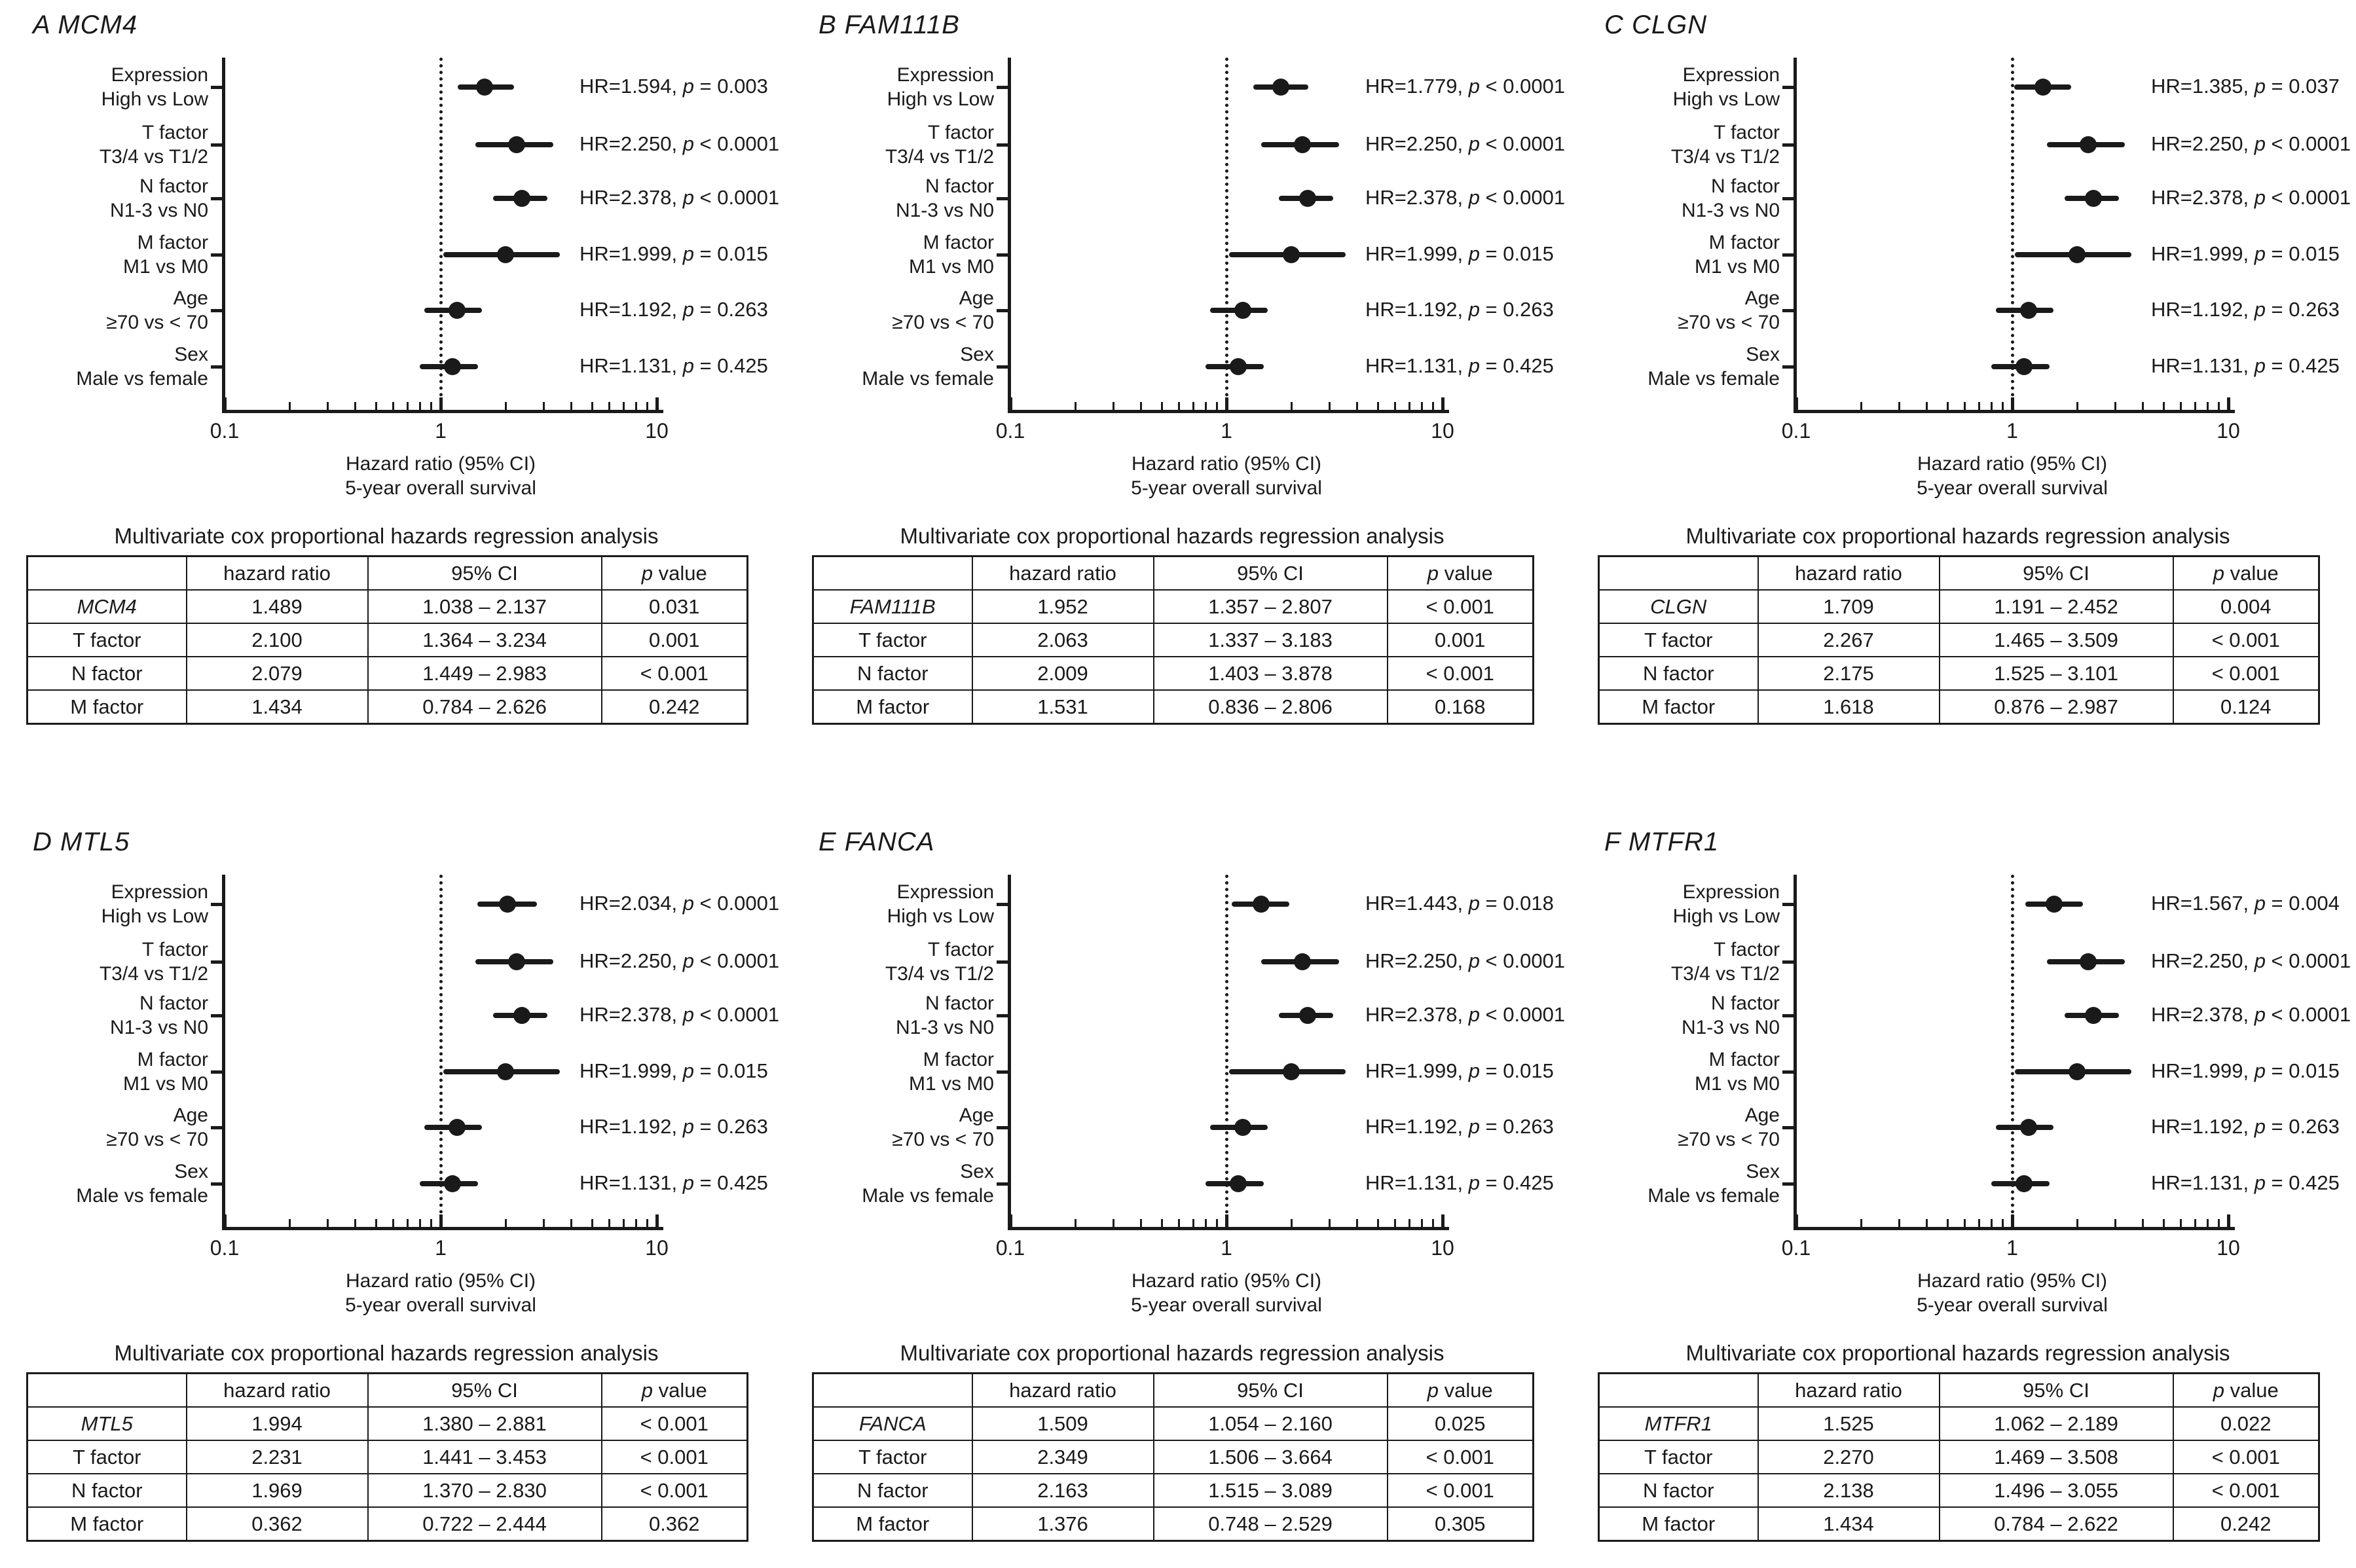 The width and height of the screenshot is (2356, 1568). I want to click on hr-annotation-p-value: = 0.003, so click(730, 86).